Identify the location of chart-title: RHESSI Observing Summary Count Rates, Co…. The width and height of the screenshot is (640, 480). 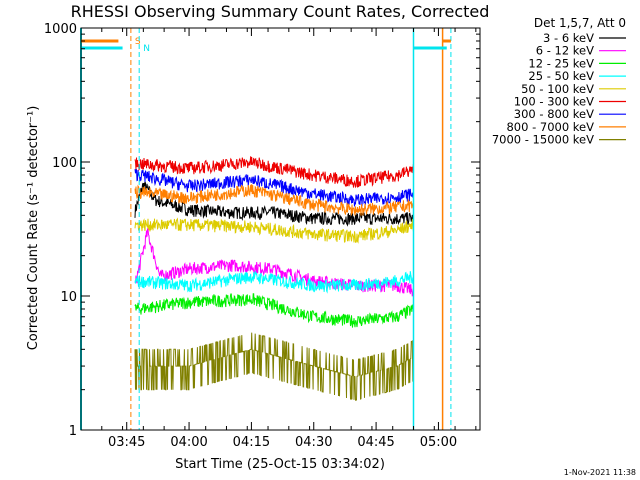
(280, 11).